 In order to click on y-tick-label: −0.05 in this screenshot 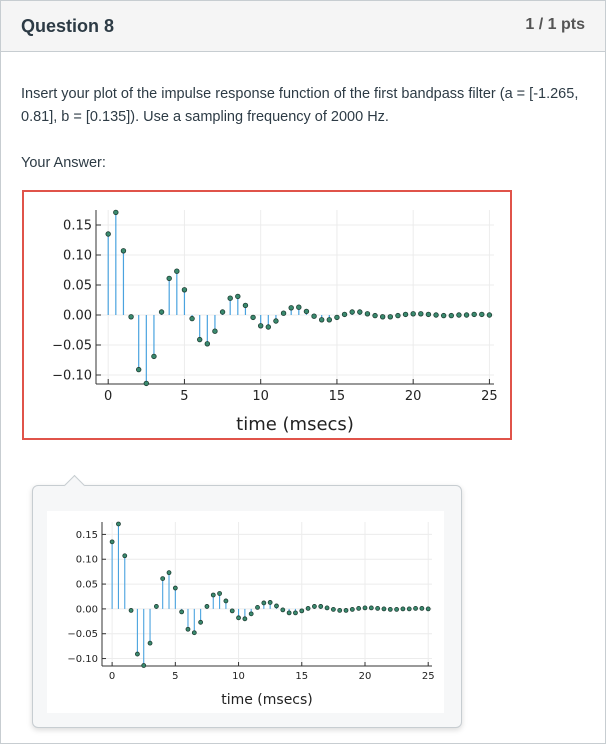, I will do `click(82, 634)`.